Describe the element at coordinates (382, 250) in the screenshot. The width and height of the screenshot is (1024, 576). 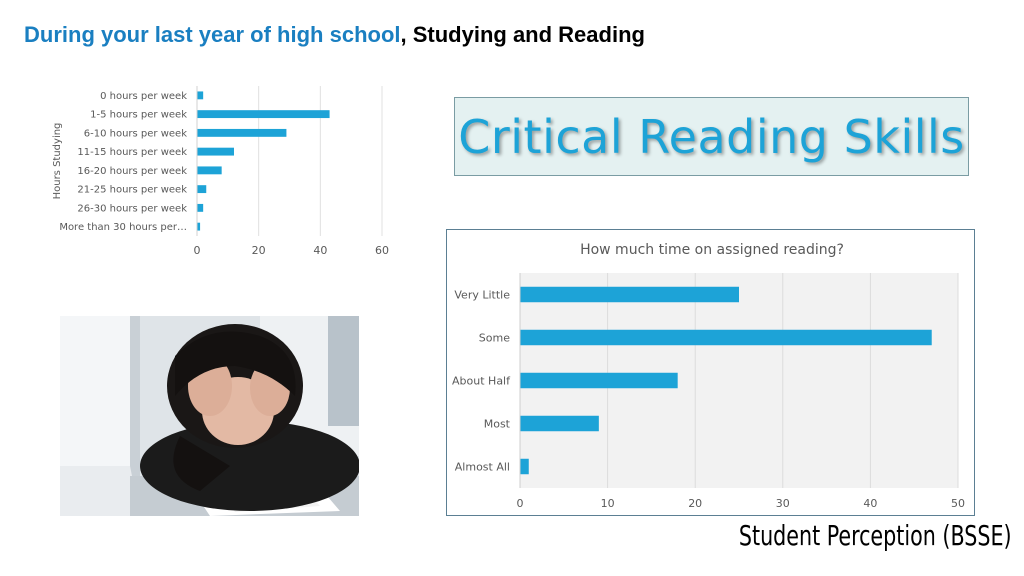
I see `x-tick-label: 60` at that location.